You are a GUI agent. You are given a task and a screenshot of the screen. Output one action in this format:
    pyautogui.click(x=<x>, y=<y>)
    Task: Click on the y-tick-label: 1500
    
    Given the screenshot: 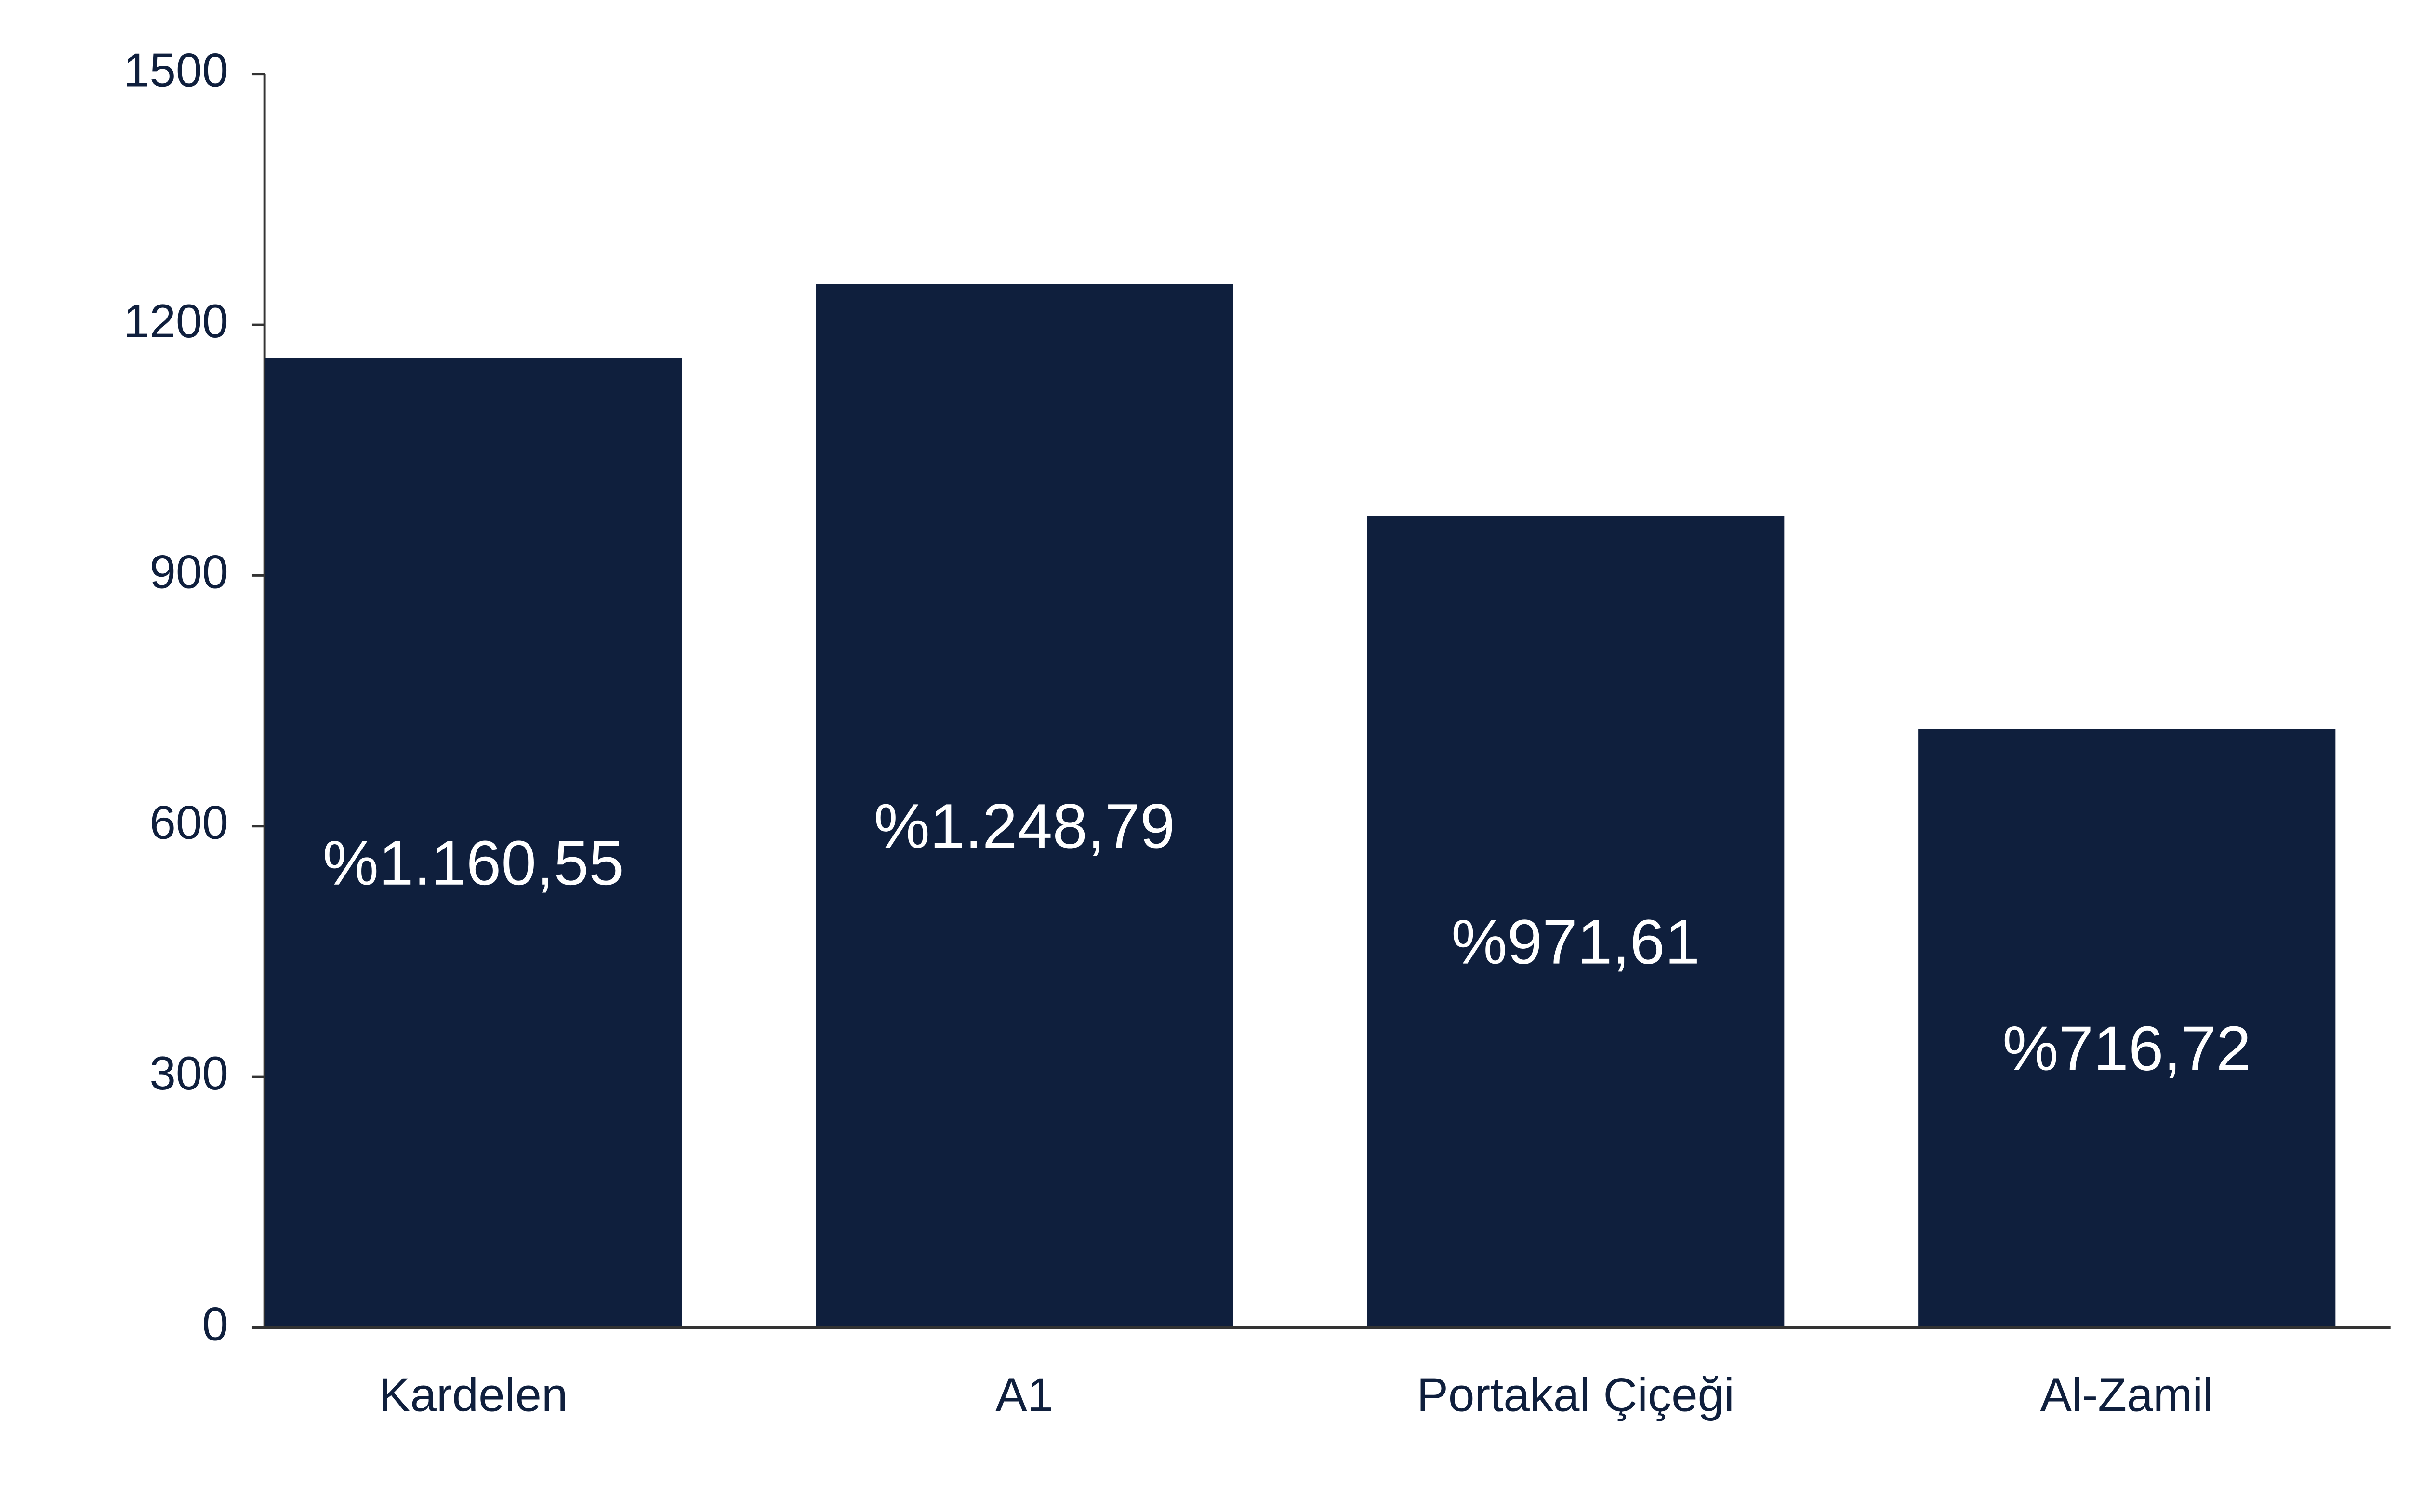 What is the action you would take?
    pyautogui.click(x=175, y=70)
    